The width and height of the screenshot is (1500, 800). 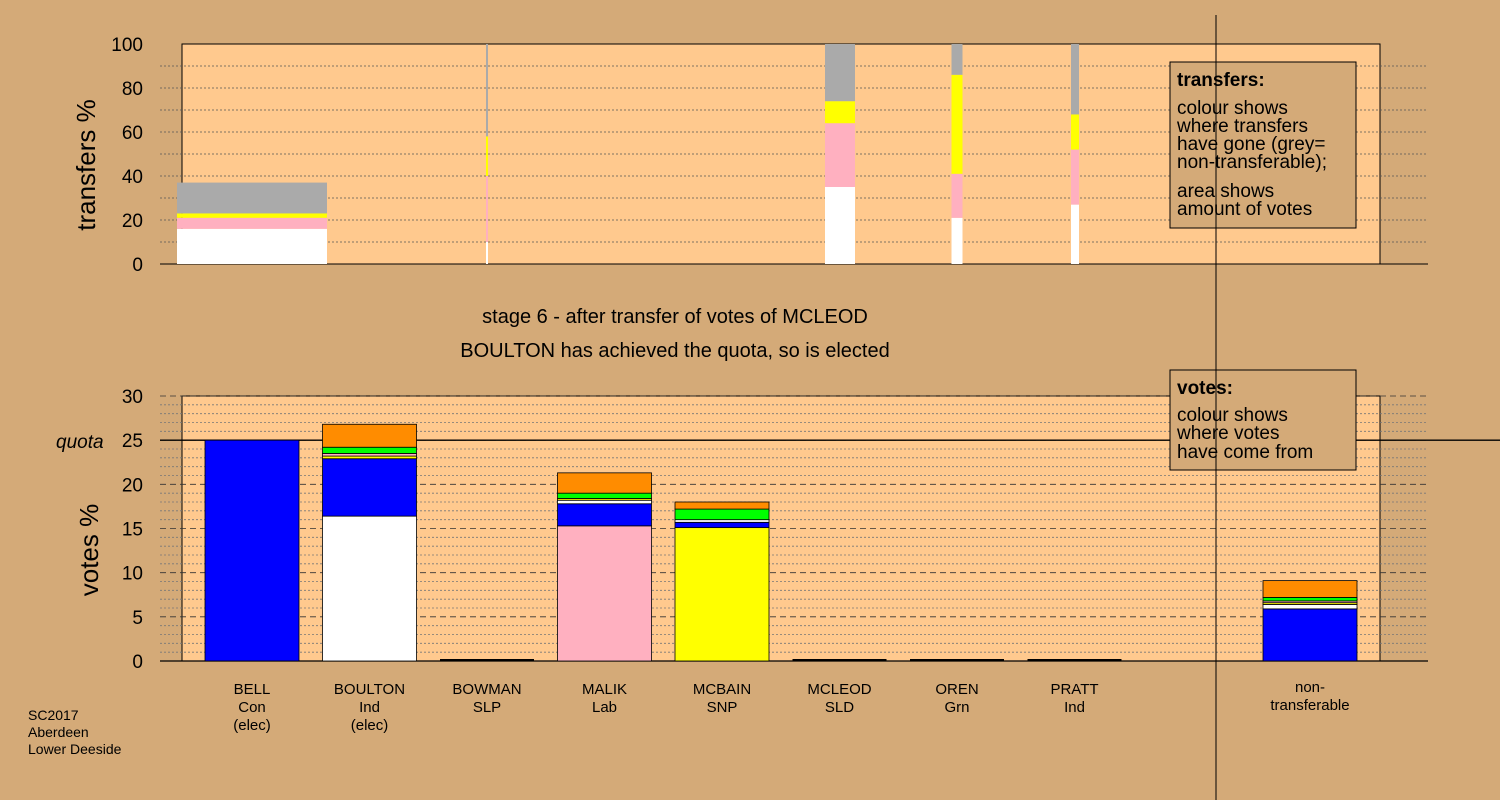 What do you see at coordinates (137, 618) in the screenshot?
I see `votes-y-tick-label: 5` at bounding box center [137, 618].